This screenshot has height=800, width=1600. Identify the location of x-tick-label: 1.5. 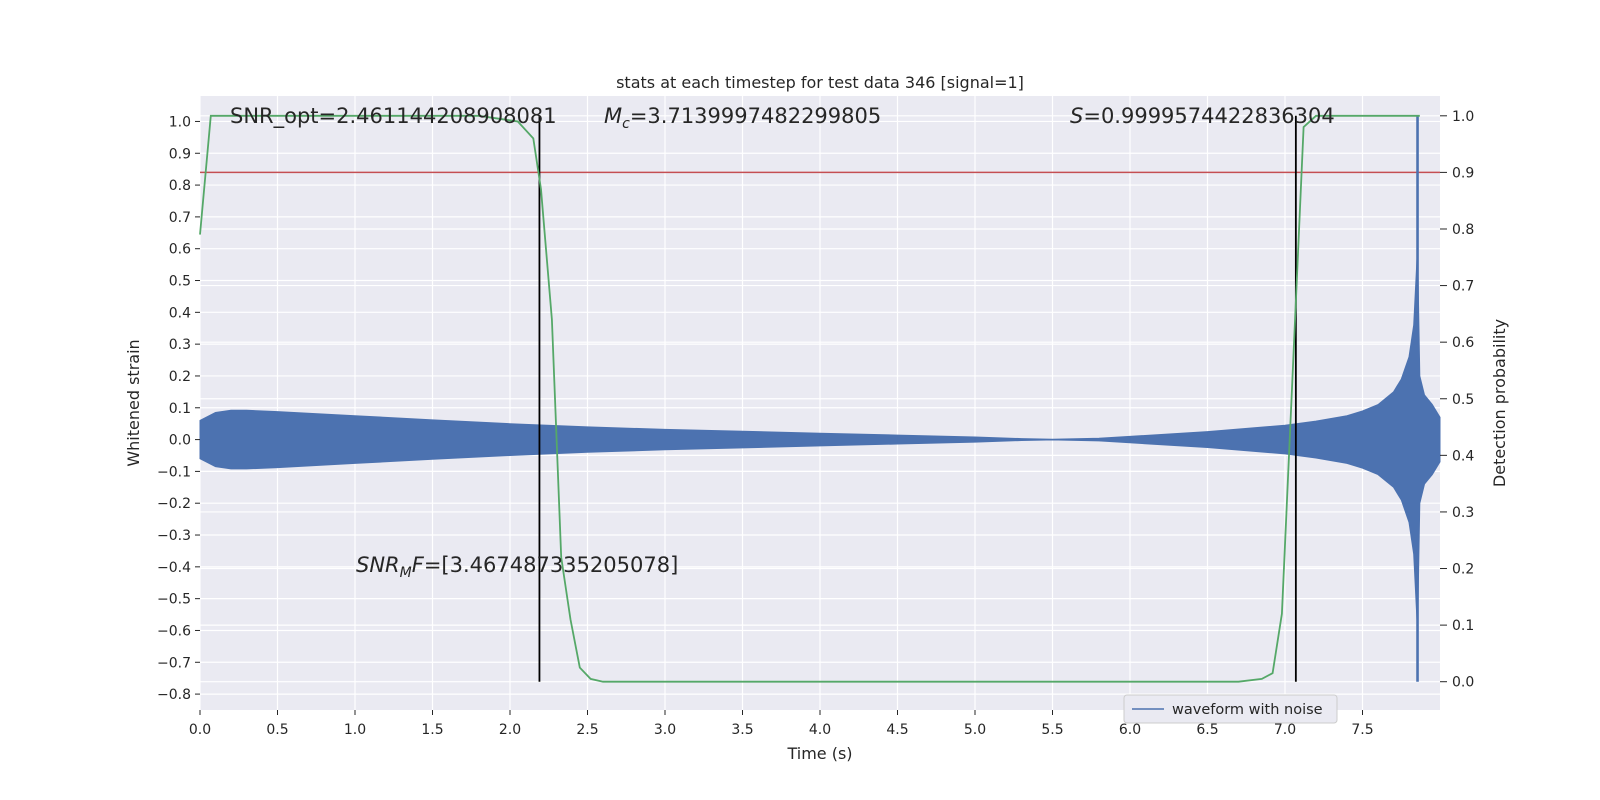
(432, 730).